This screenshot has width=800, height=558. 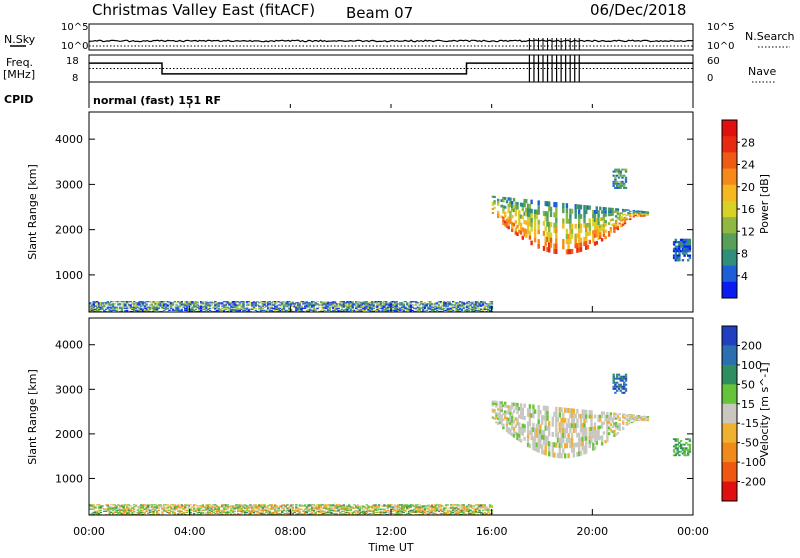 What do you see at coordinates (391, 41) in the screenshot?
I see `nsky-trace` at bounding box center [391, 41].